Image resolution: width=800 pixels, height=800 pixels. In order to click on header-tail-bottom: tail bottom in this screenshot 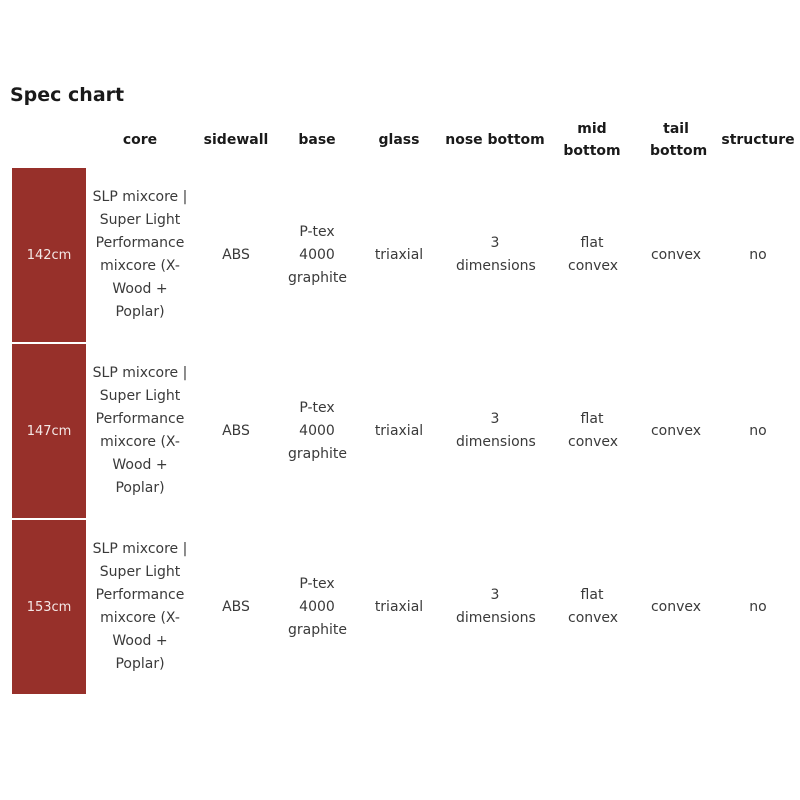, I will do `click(679, 140)`.